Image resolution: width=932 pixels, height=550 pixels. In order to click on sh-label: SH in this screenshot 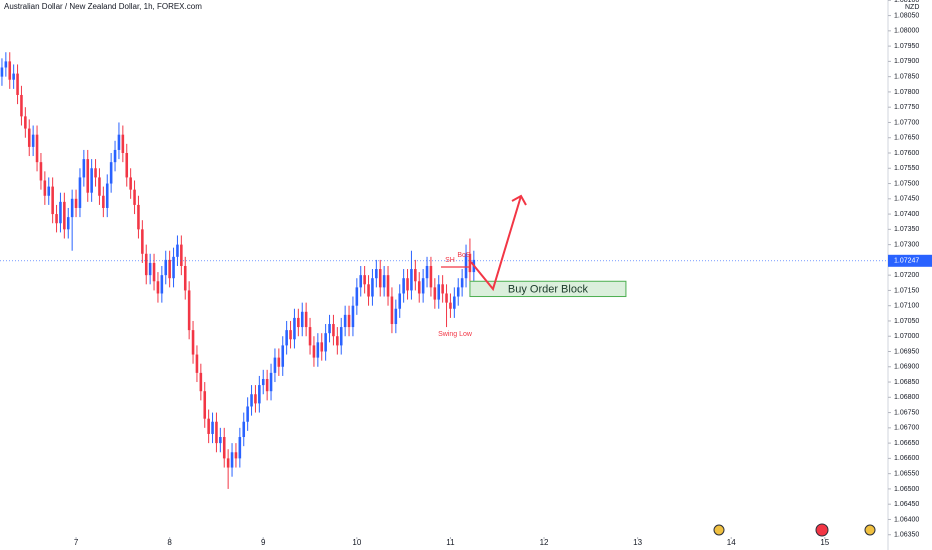, I will do `click(450, 260)`.